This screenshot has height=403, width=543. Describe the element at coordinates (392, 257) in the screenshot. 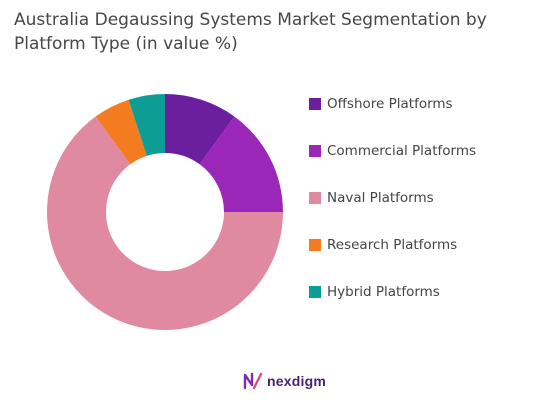

I see `legend-item-research-platforms: Research Platforms` at that location.